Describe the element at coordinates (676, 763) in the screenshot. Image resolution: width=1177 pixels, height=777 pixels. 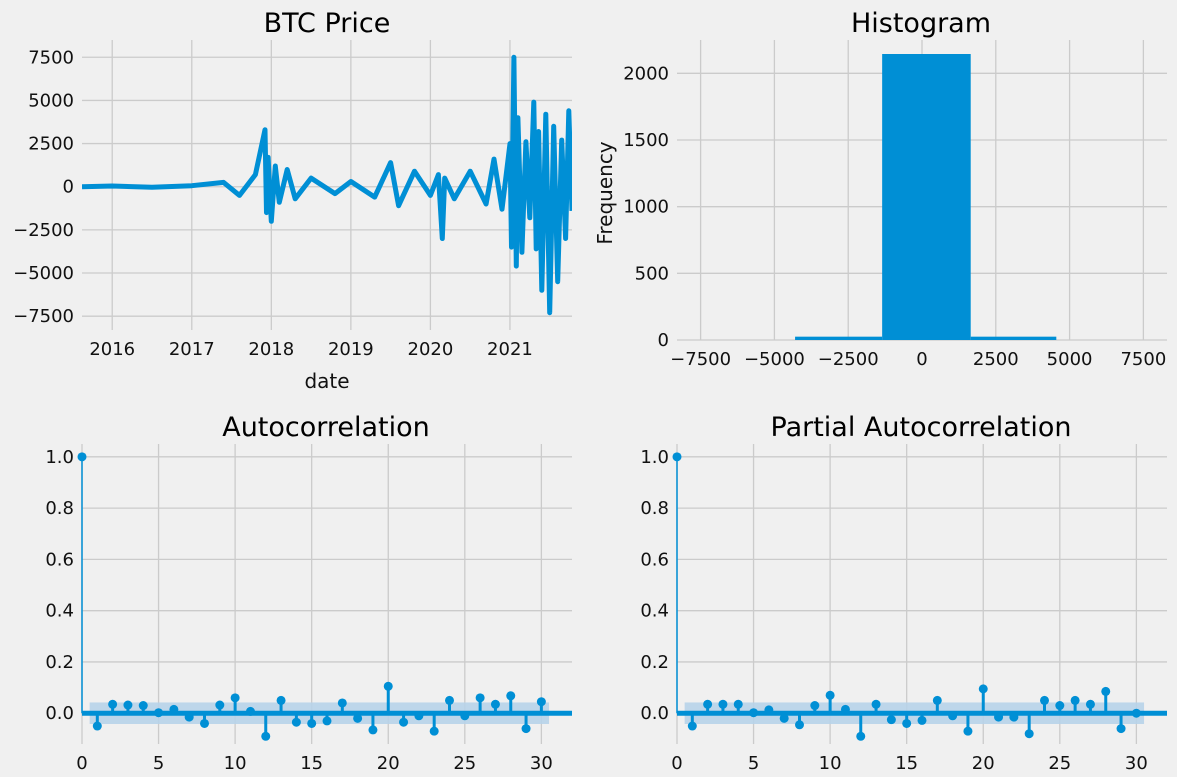
I see `partial-autocorrelation-xtick-label: 0` at that location.